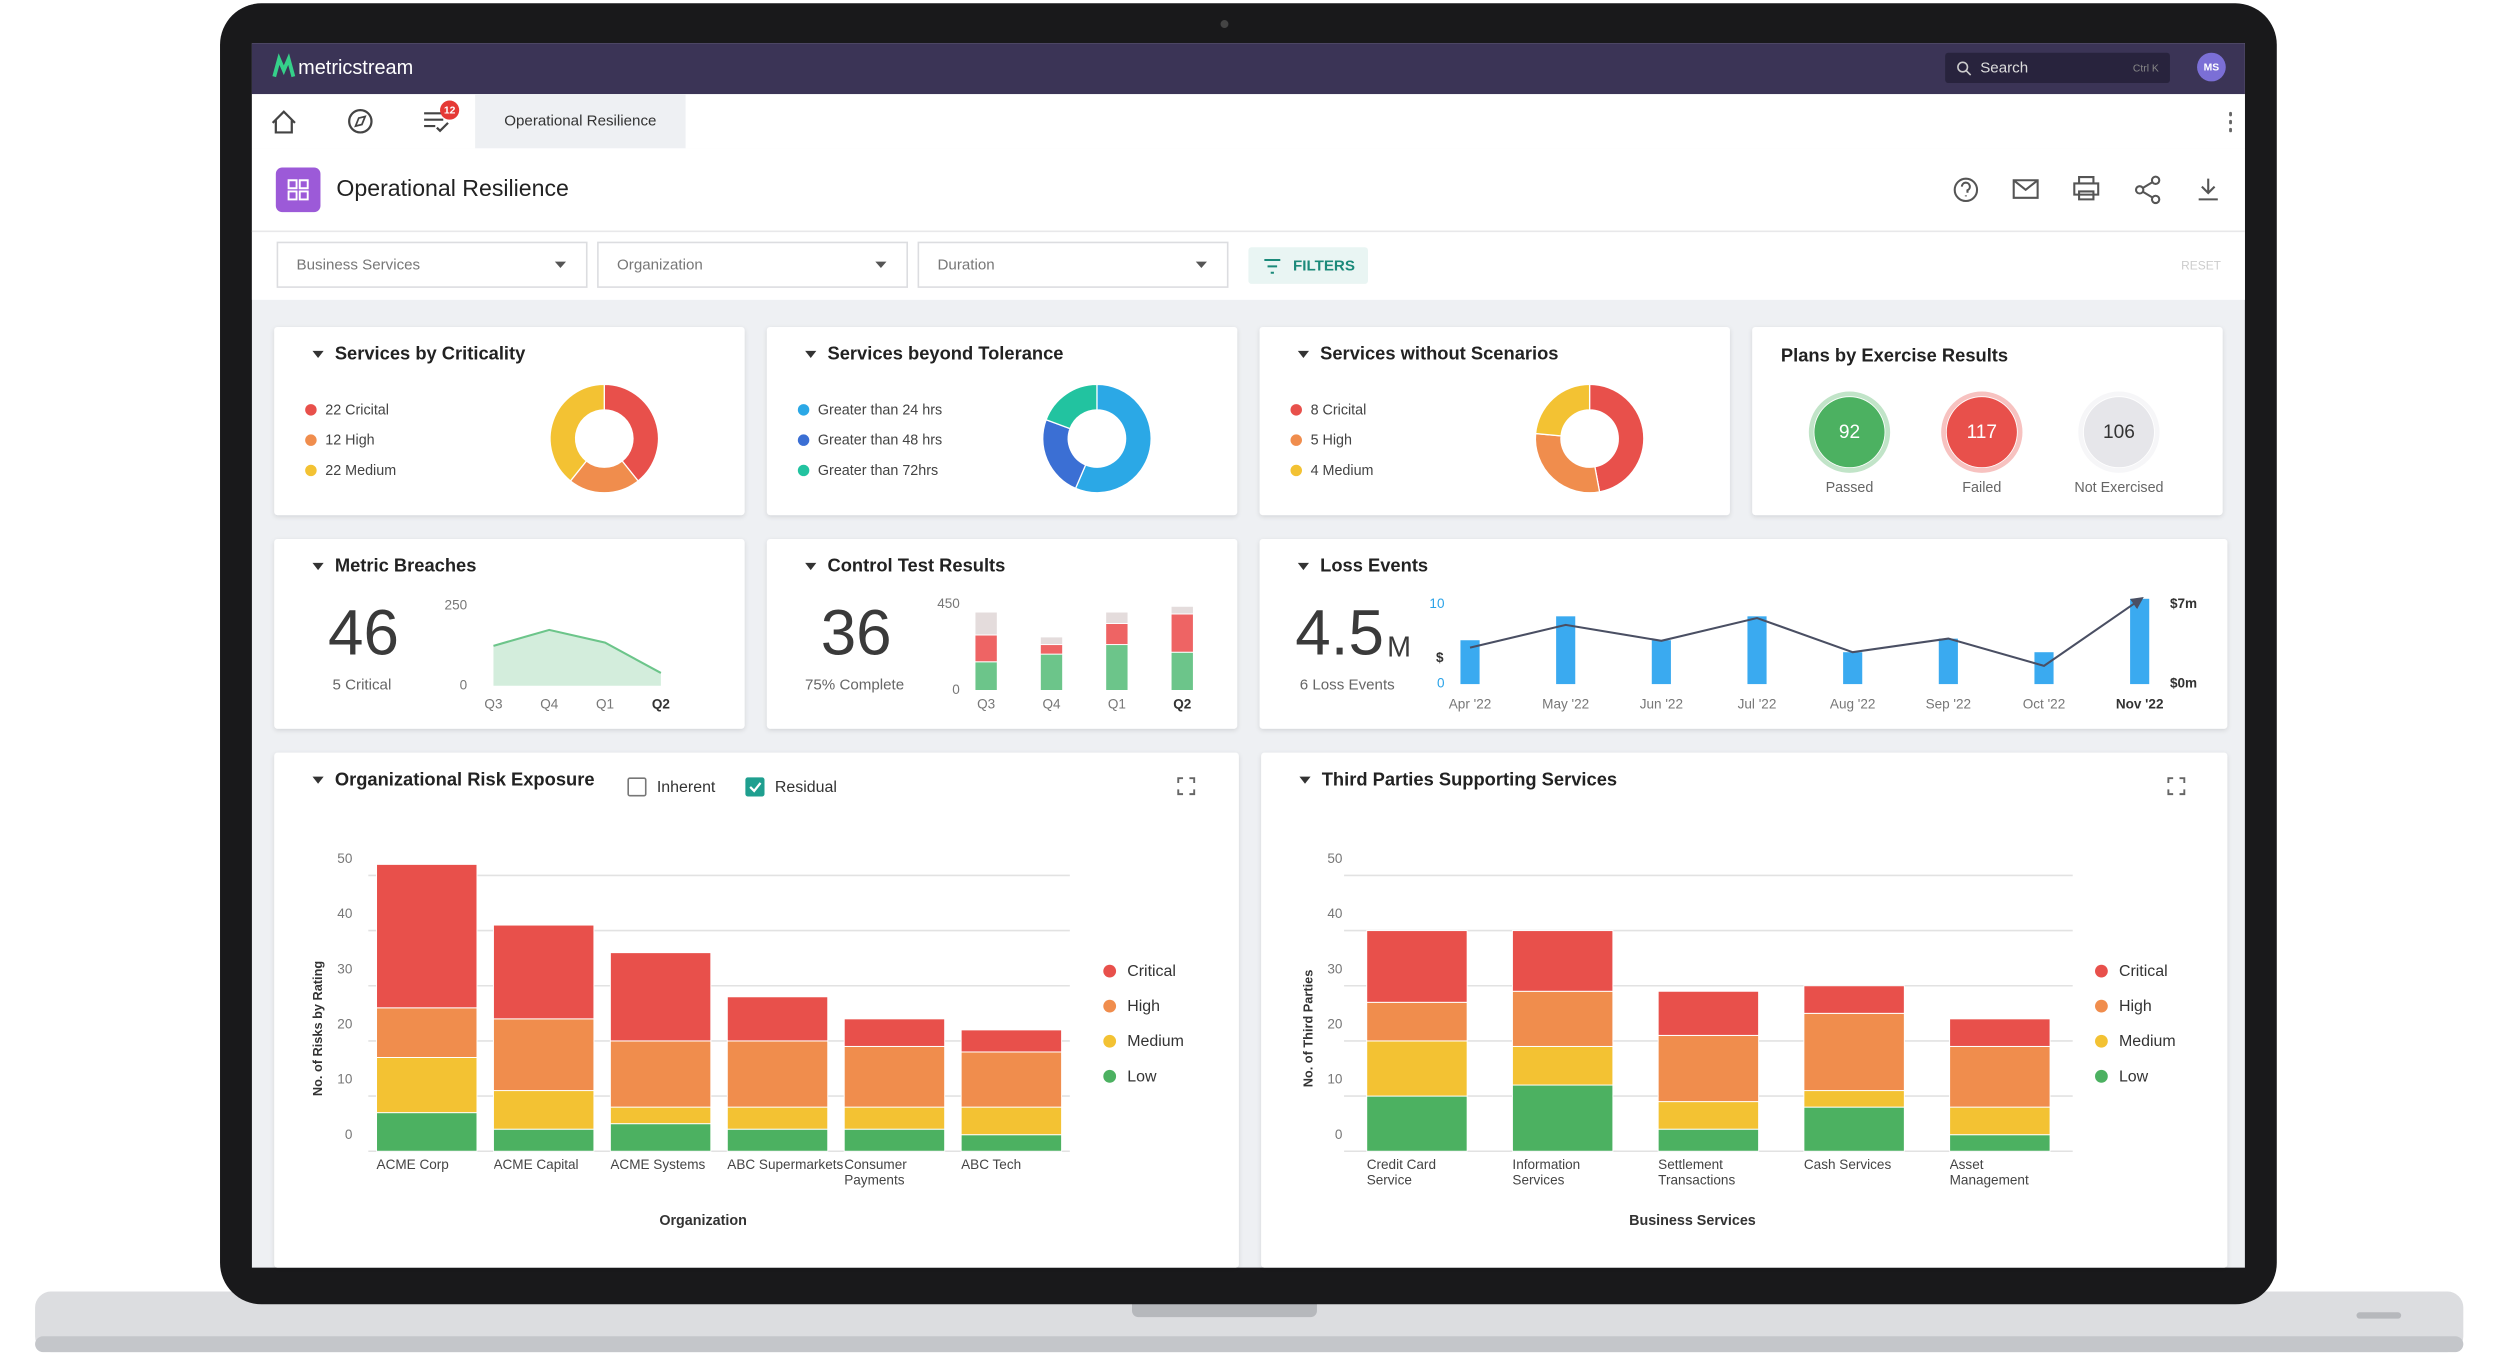  Describe the element at coordinates (785, 1164) in the screenshot. I see `x-tick-label: ABC Supermarkets` at that location.